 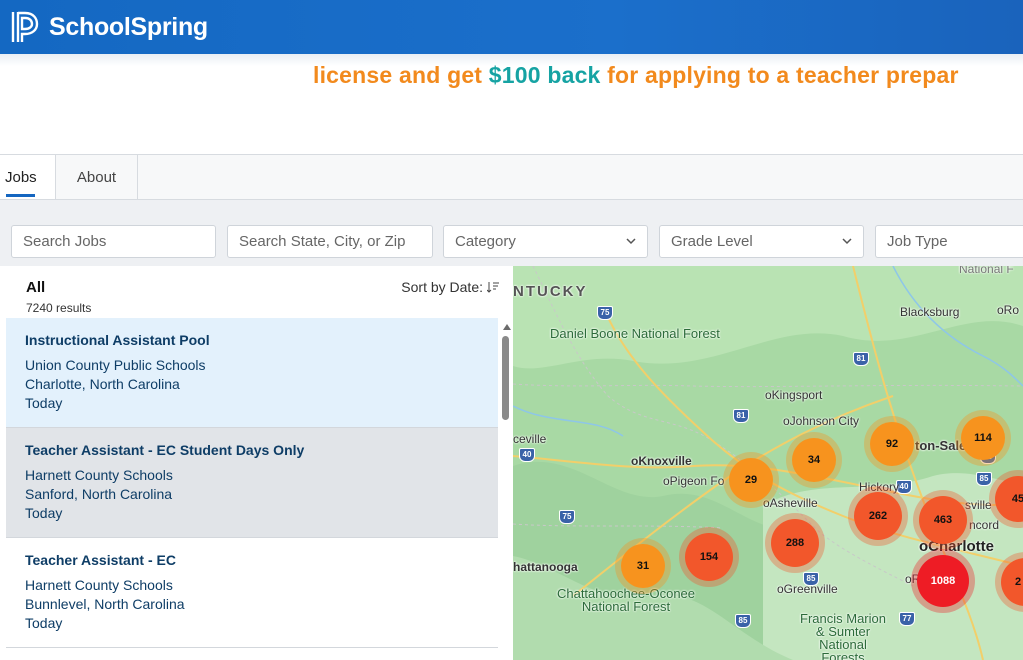 I want to click on job-cluster-marker: 463, so click(x=943, y=520).